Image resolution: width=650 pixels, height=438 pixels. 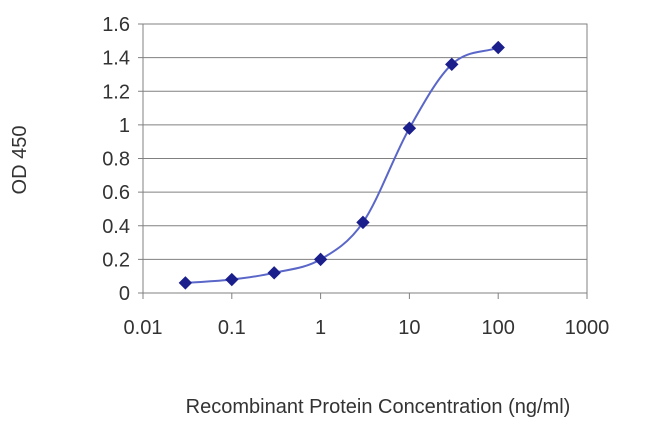 What do you see at coordinates (116, 160) in the screenshot?
I see `y-tick-label: 0.8` at bounding box center [116, 160].